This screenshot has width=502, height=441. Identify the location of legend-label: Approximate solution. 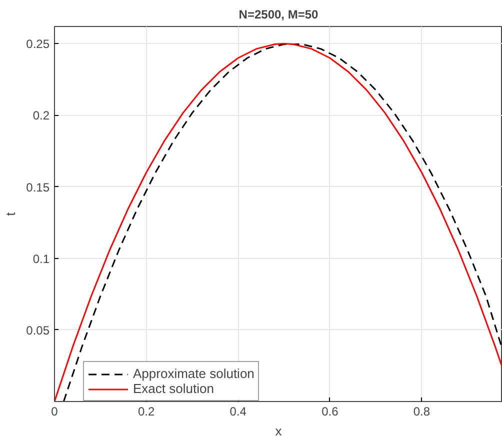
(193, 373).